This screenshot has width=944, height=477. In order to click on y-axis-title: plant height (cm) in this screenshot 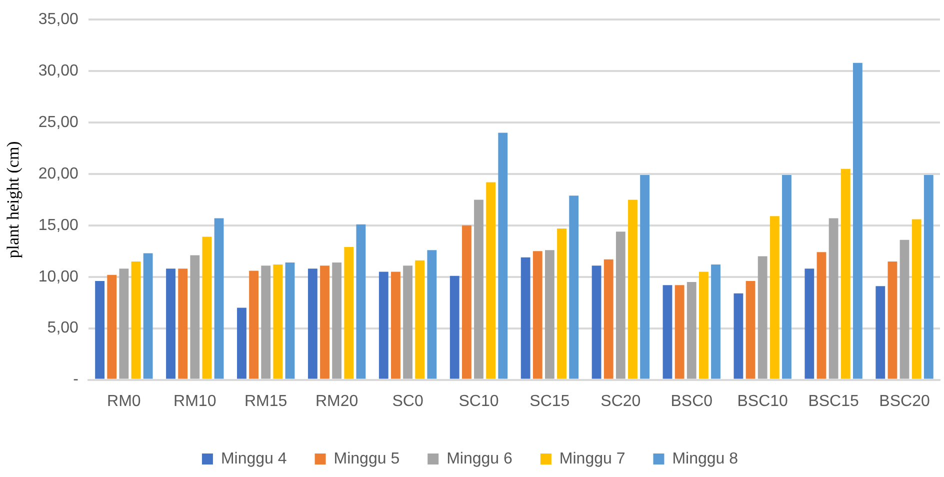, I will do `click(13, 199)`.